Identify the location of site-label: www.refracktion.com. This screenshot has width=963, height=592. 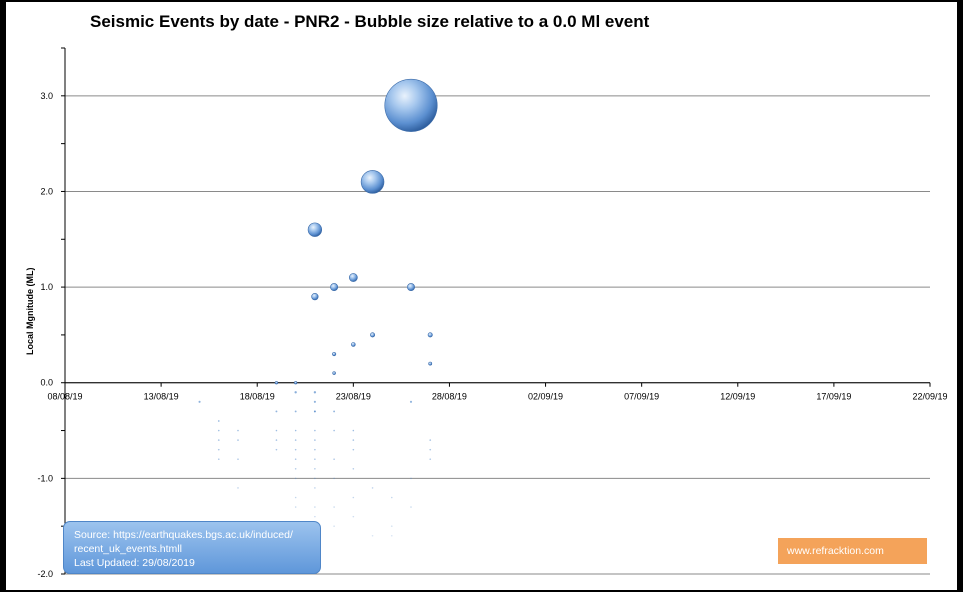
(852, 551).